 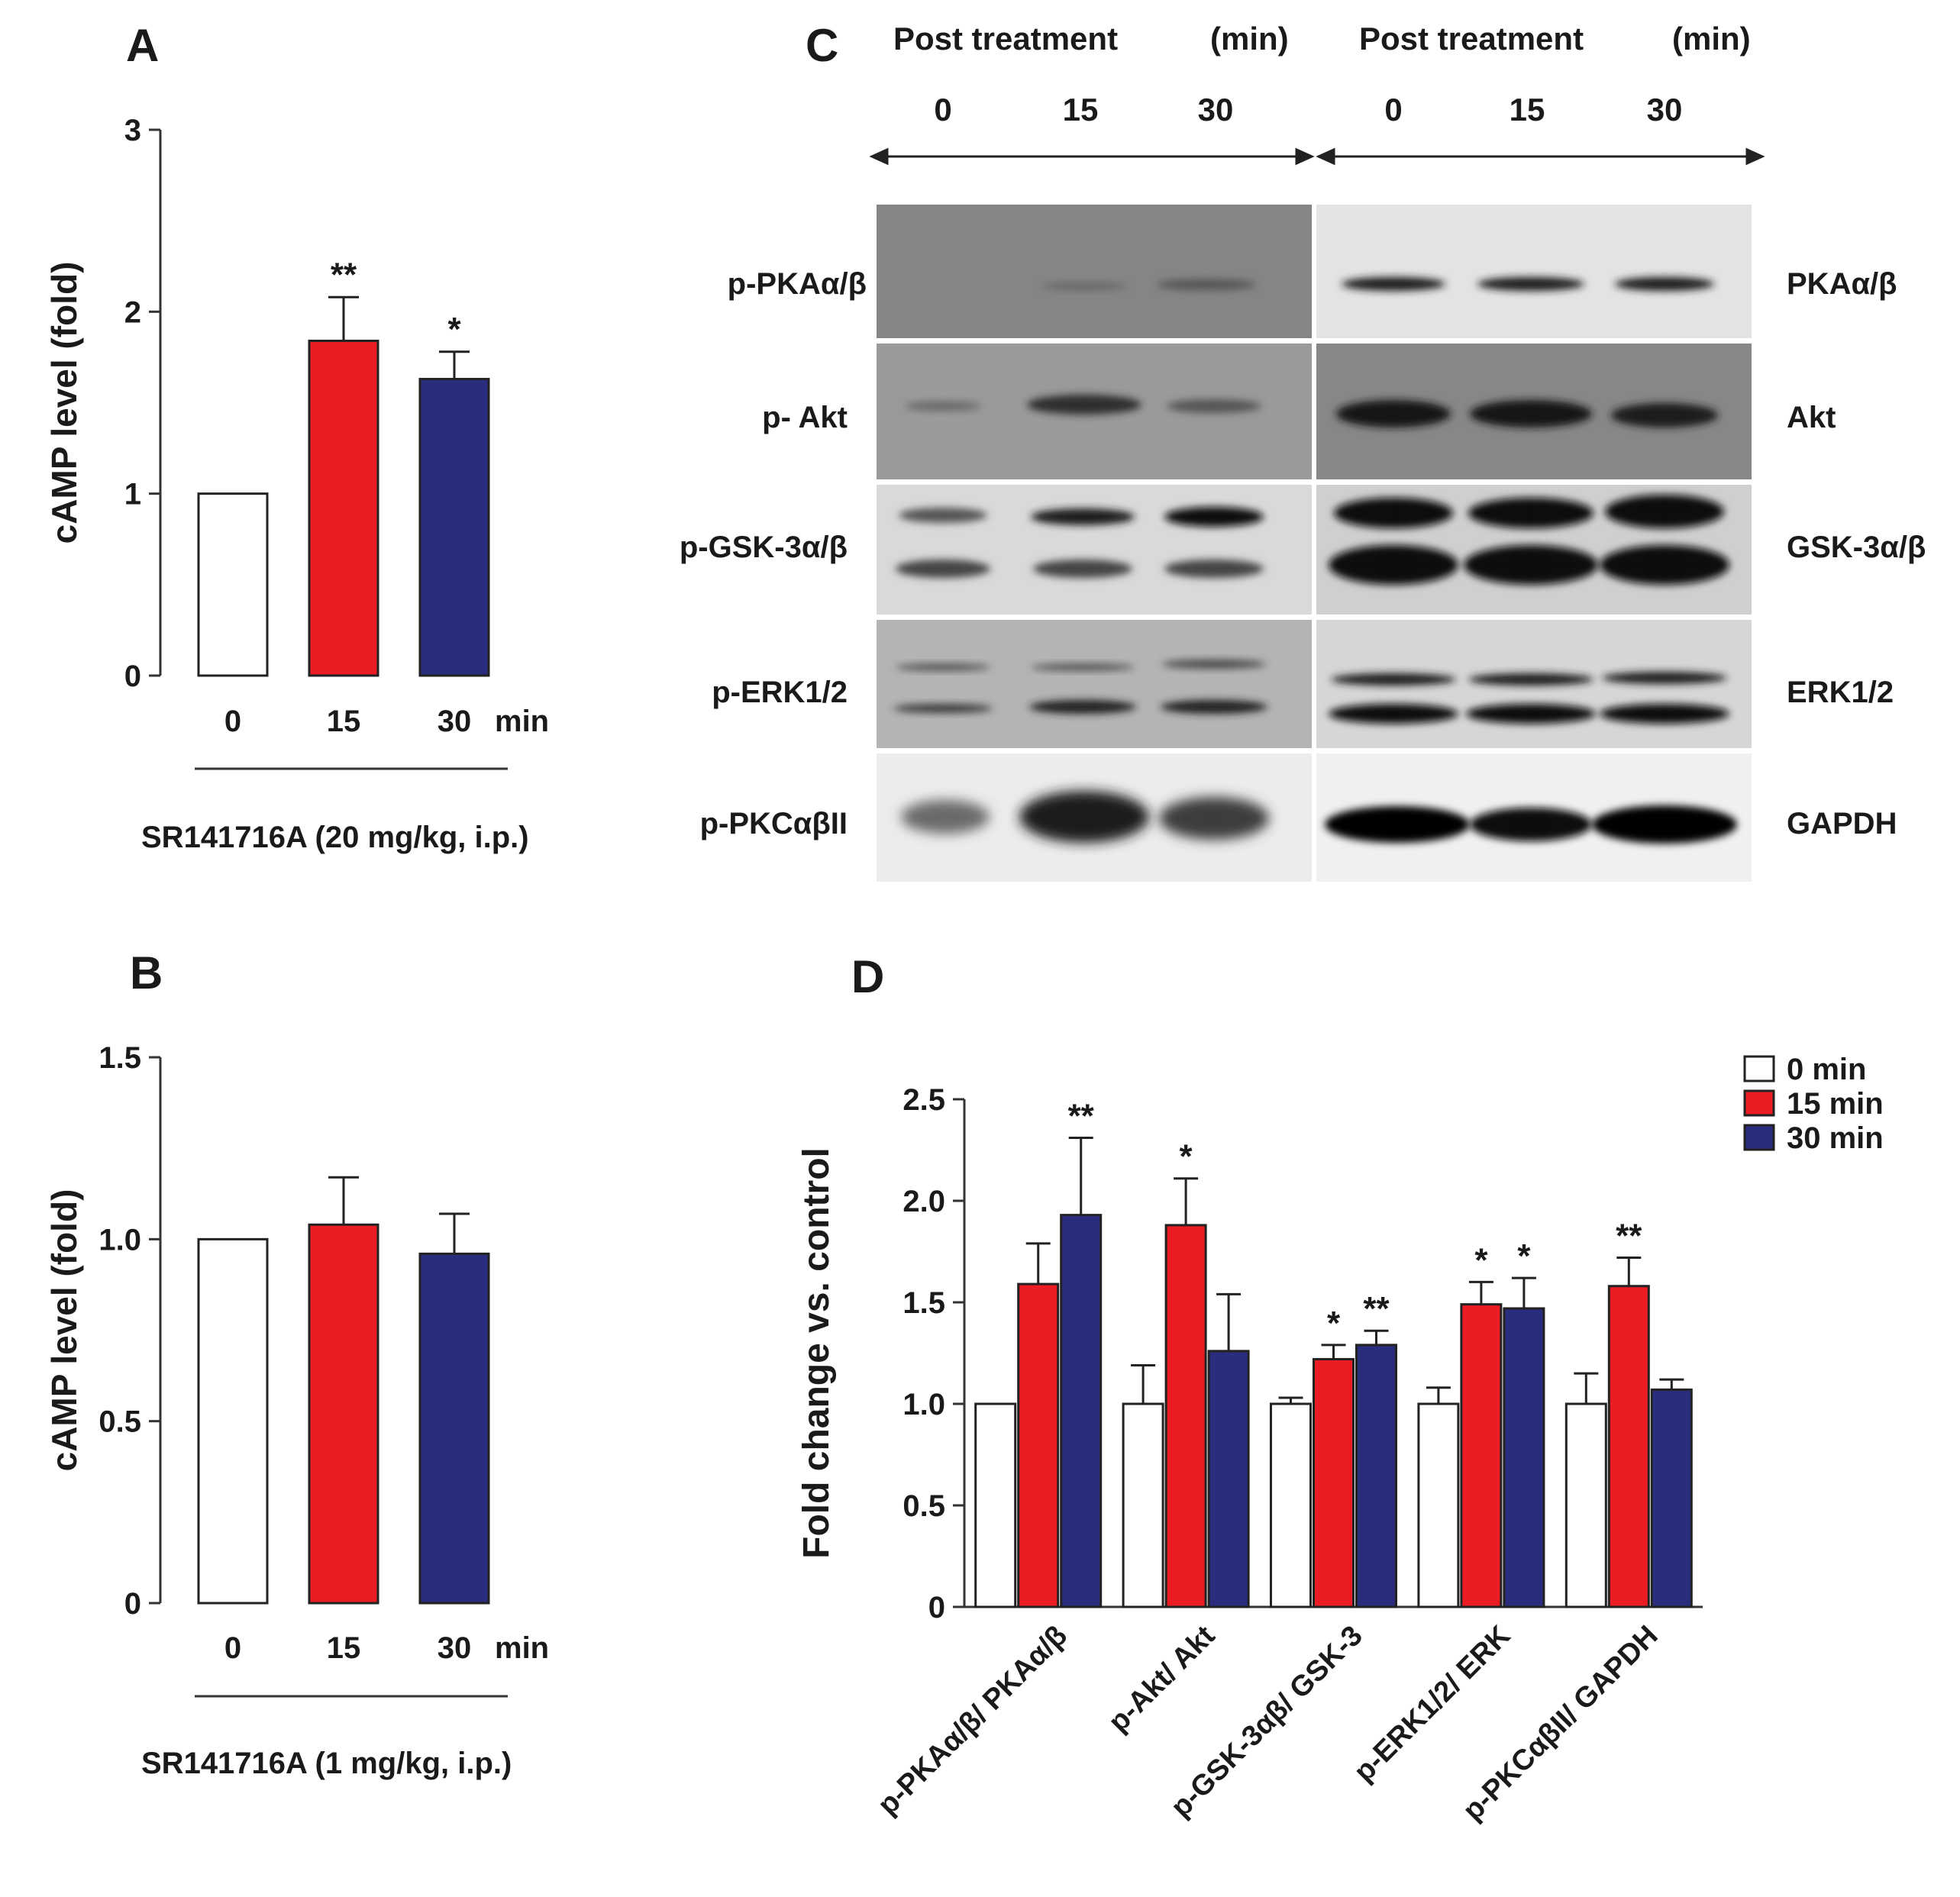 I want to click on panel-b-y-tick-label: 1.5, so click(x=120, y=1058).